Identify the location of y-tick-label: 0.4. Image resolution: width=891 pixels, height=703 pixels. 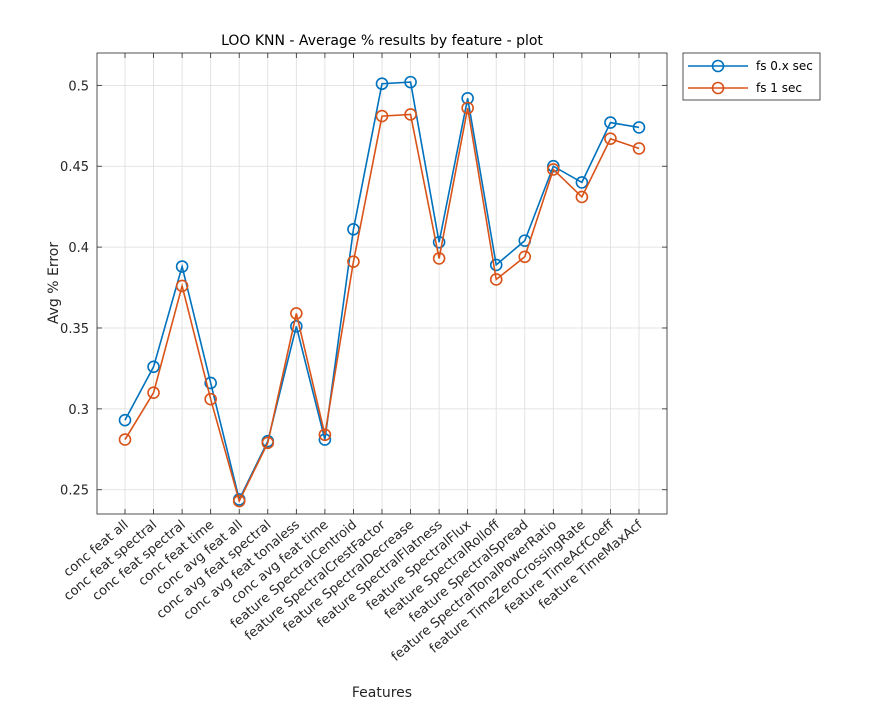
(78, 248).